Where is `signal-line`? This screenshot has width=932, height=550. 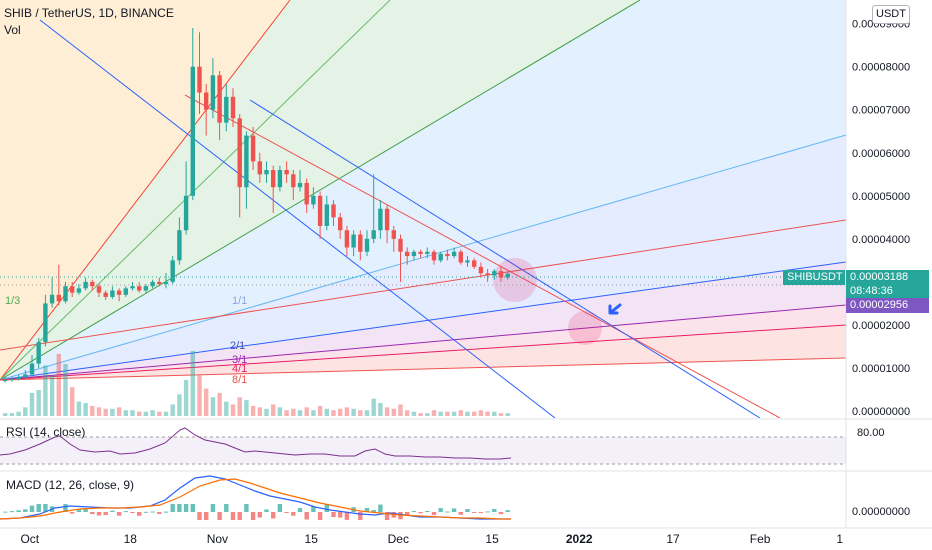
signal-line is located at coordinates (255, 499).